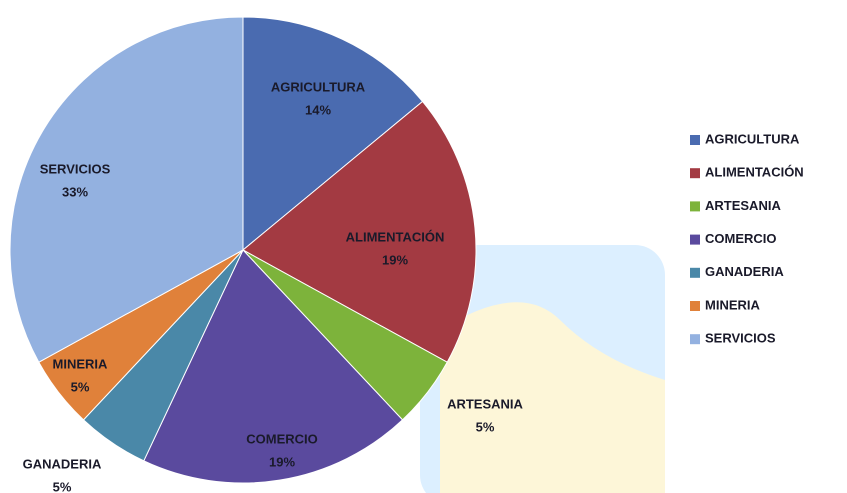 This screenshot has height=493, width=847. What do you see at coordinates (81, 363) in the screenshot?
I see `slice-label: MINERIA` at bounding box center [81, 363].